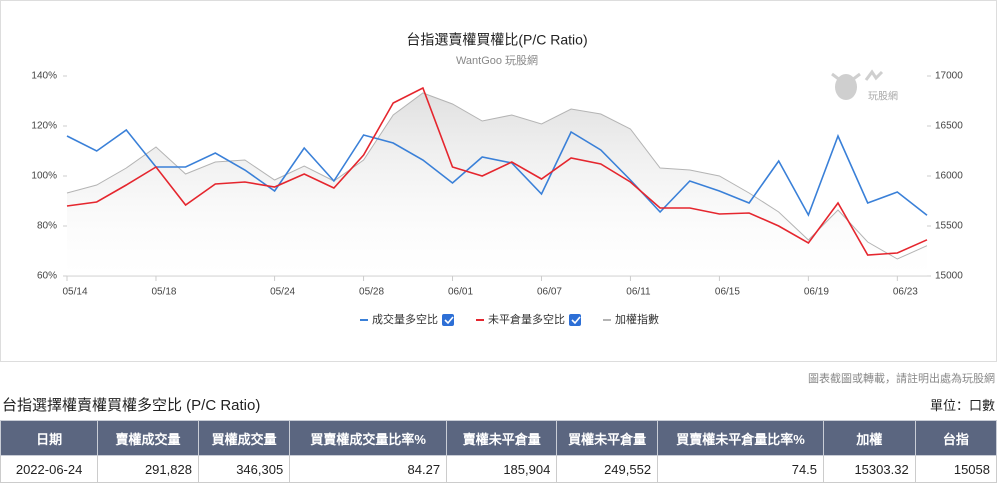  I want to click on x-tick-label: 05/24, so click(282, 292).